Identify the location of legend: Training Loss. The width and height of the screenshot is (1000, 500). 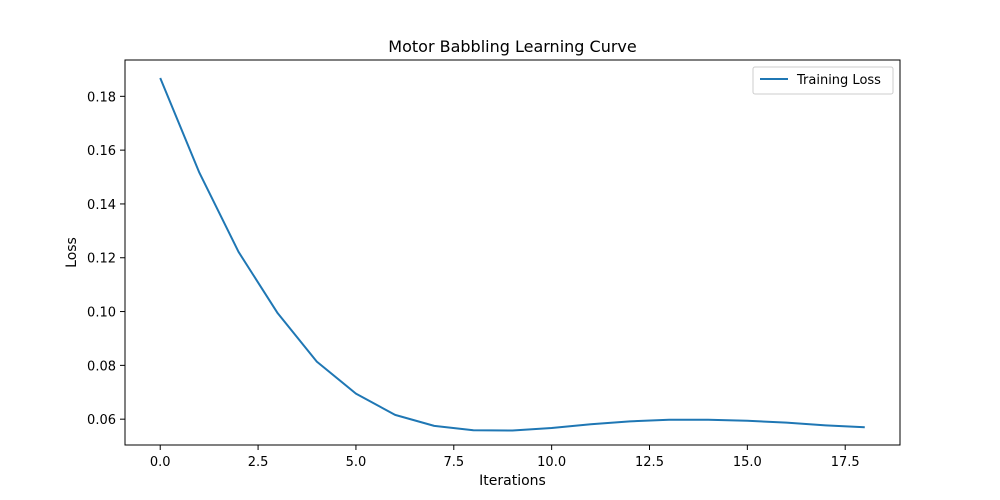
(823, 80).